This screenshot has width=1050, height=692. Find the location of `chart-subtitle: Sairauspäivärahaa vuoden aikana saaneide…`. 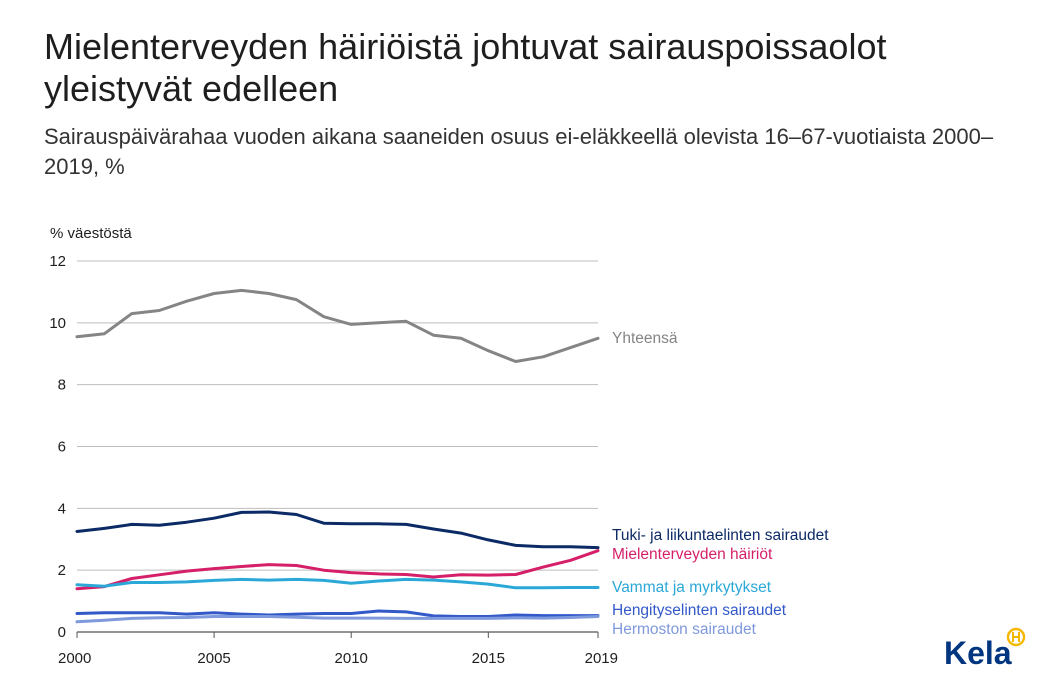

chart-subtitle: Sairauspäivärahaa vuoden aikana saaneide… is located at coordinates (519, 151).